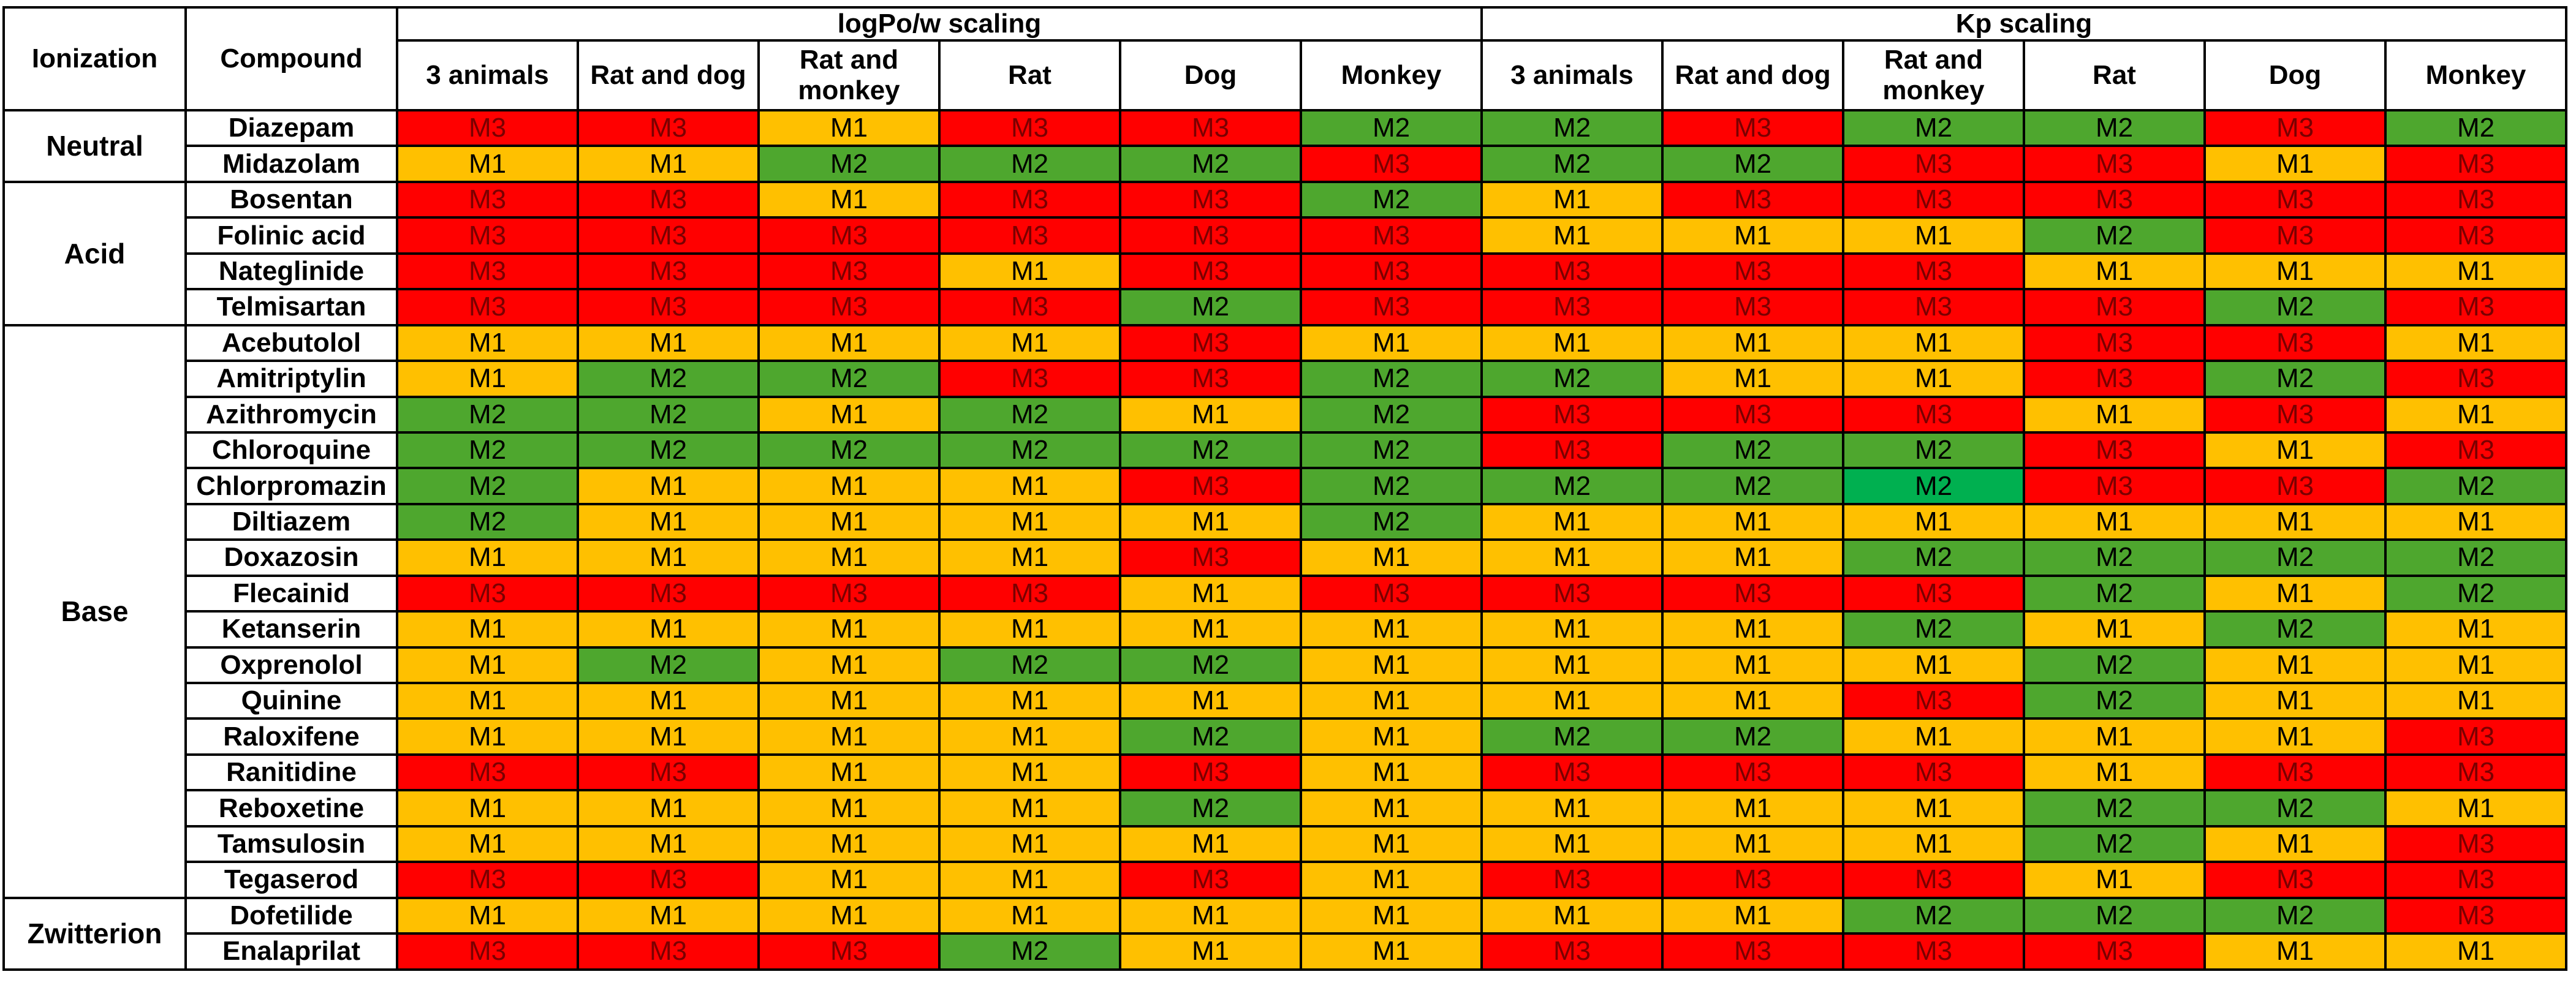 The height and width of the screenshot is (988, 2576). I want to click on compound-cell: Diltiazem, so click(291, 521).